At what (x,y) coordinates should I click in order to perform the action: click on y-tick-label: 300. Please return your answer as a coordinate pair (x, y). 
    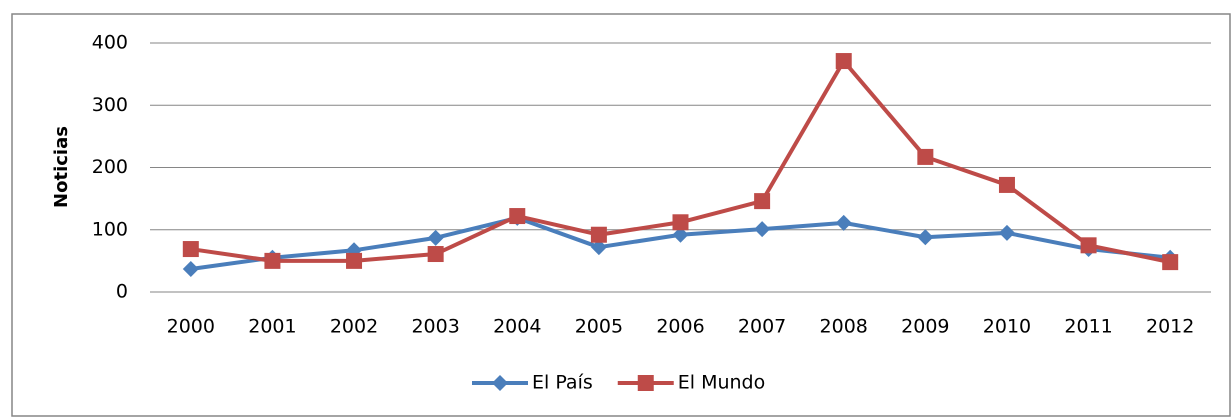
    Looking at the image, I should click on (110, 105).